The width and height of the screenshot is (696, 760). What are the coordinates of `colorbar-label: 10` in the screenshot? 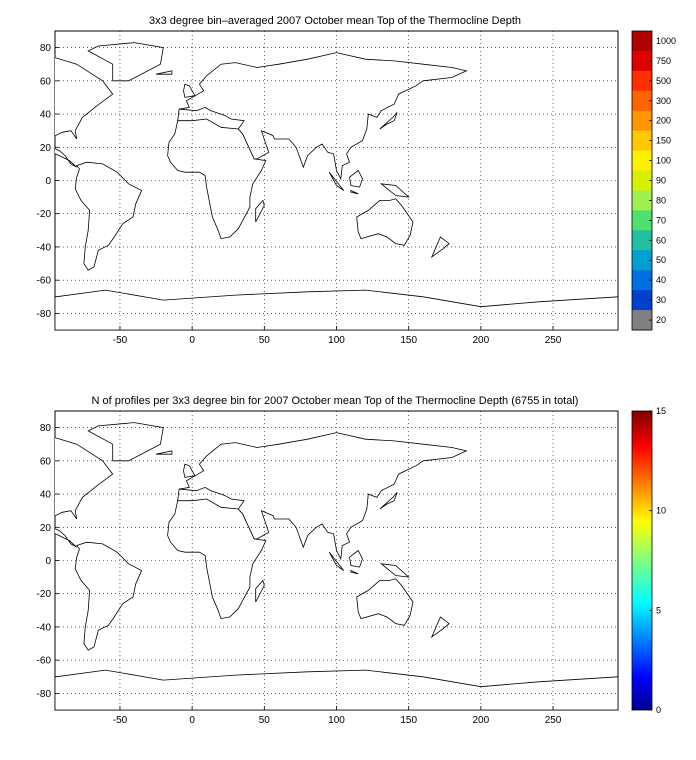 It's located at (661, 511).